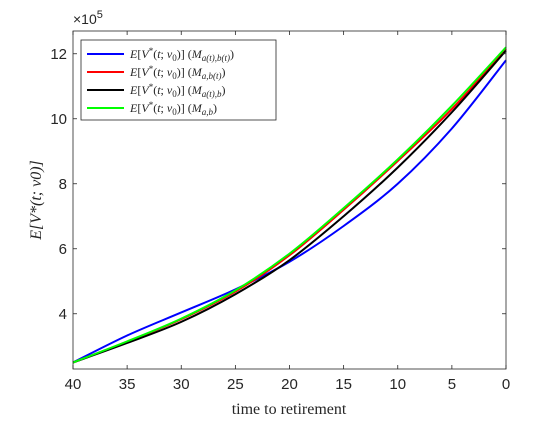 The image size is (560, 425). I want to click on y-axis-title: E[V*(t; v0)], so click(36, 200).